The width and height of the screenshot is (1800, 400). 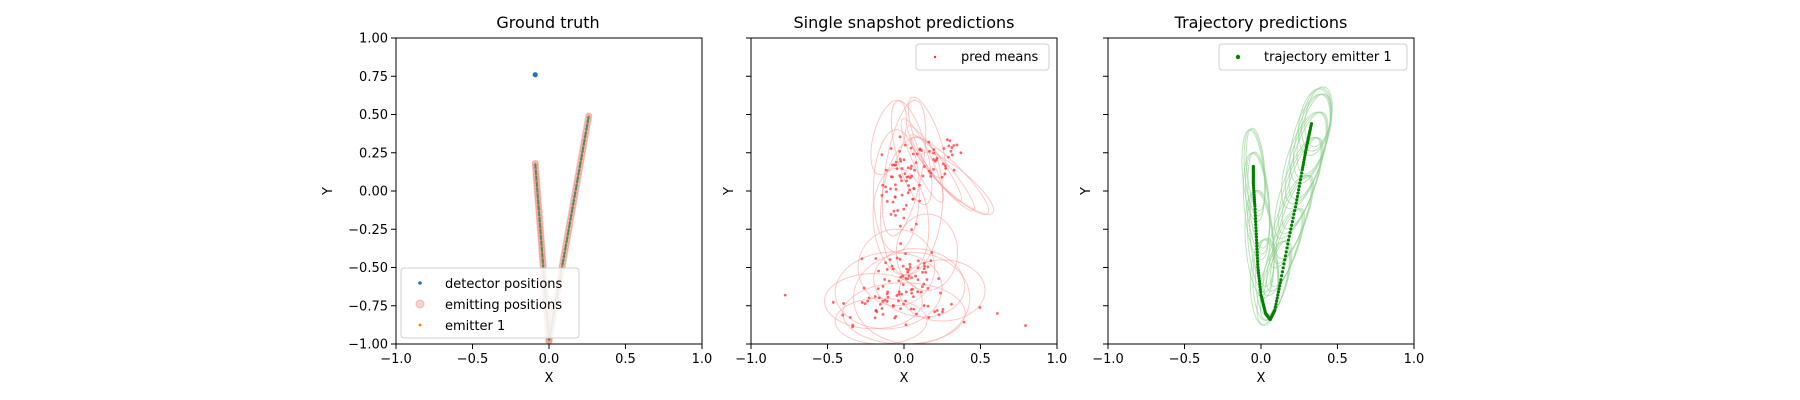 What do you see at coordinates (503, 305) in the screenshot?
I see `legend-label: emitting positions` at bounding box center [503, 305].